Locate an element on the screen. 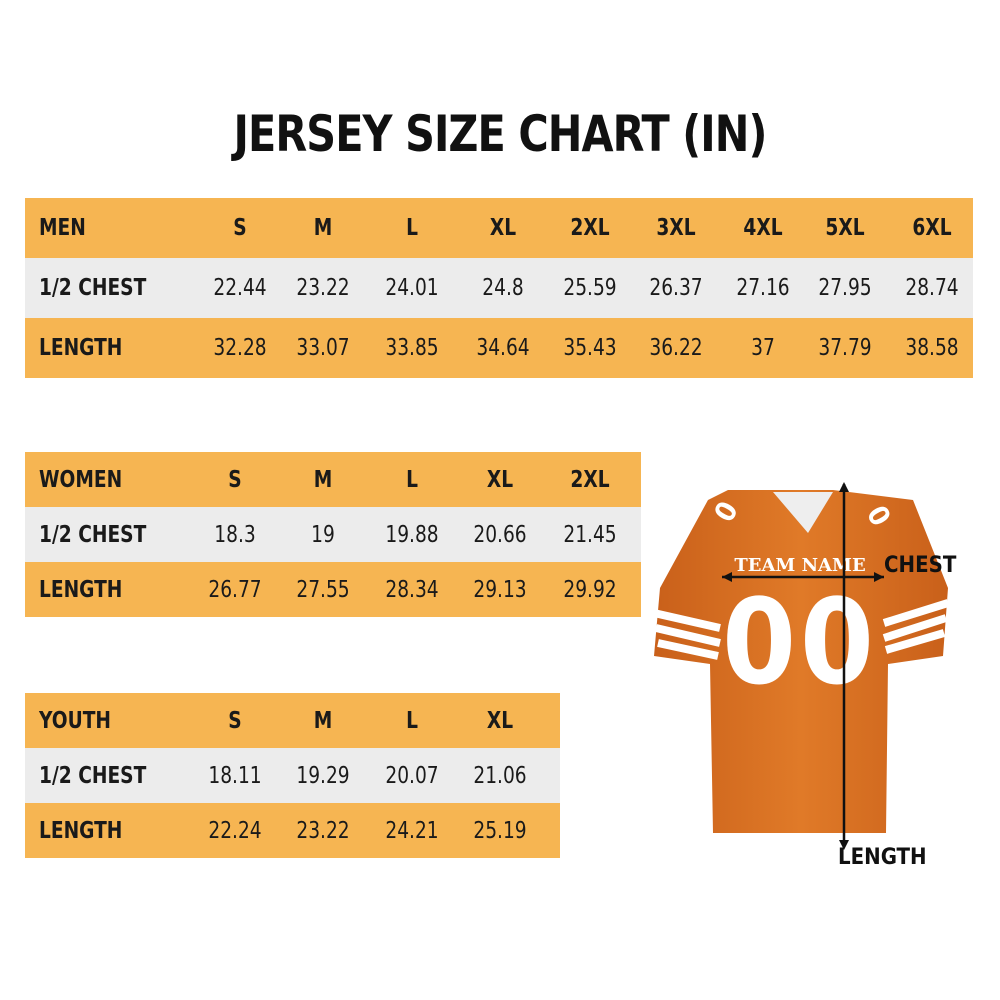 This screenshot has width=1000, height=1000. measurement-value: 27.95 is located at coordinates (845, 288).